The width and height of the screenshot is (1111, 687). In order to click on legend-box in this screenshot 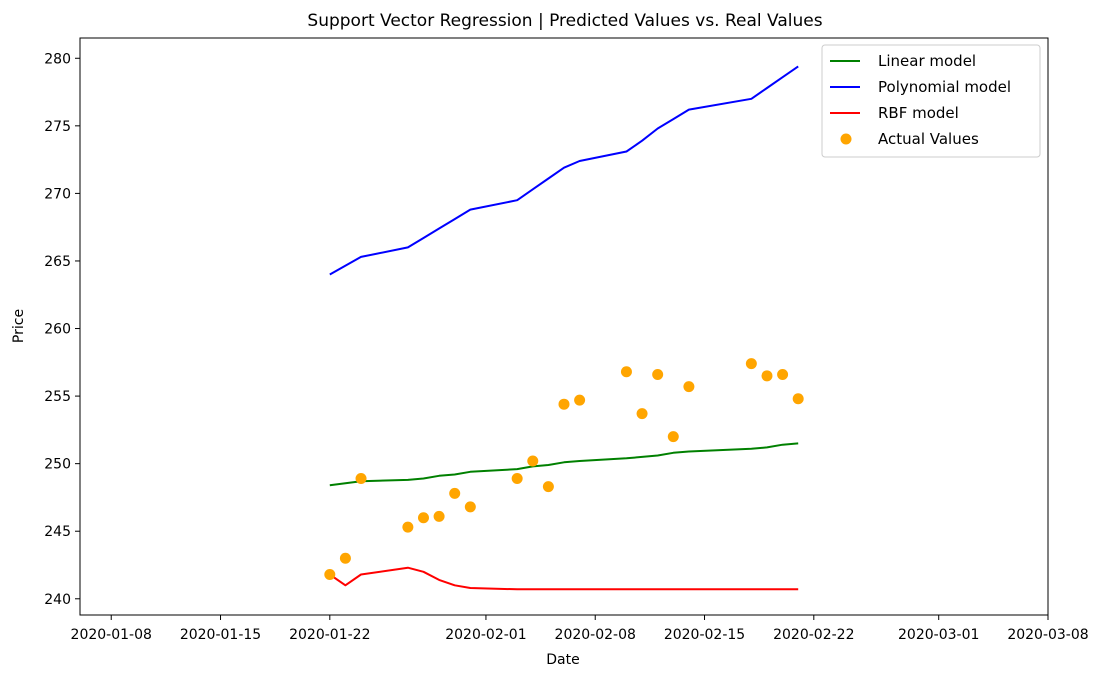, I will do `click(931, 101)`.